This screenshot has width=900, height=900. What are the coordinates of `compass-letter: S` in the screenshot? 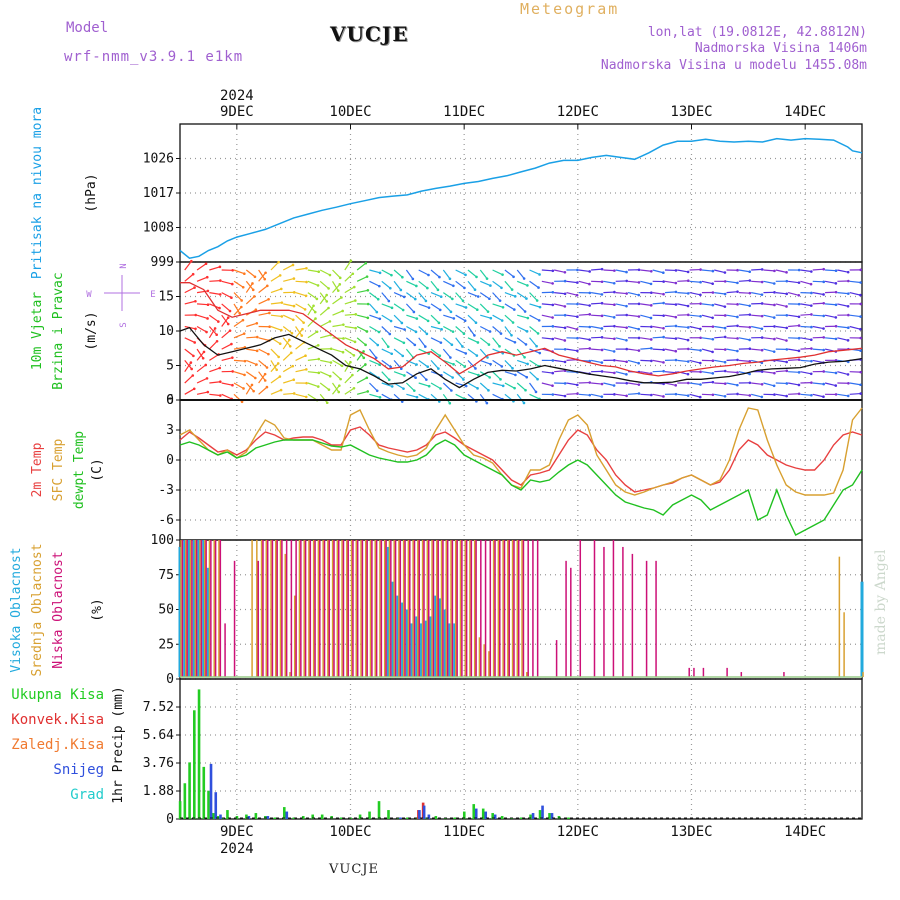 It's located at (124, 324).